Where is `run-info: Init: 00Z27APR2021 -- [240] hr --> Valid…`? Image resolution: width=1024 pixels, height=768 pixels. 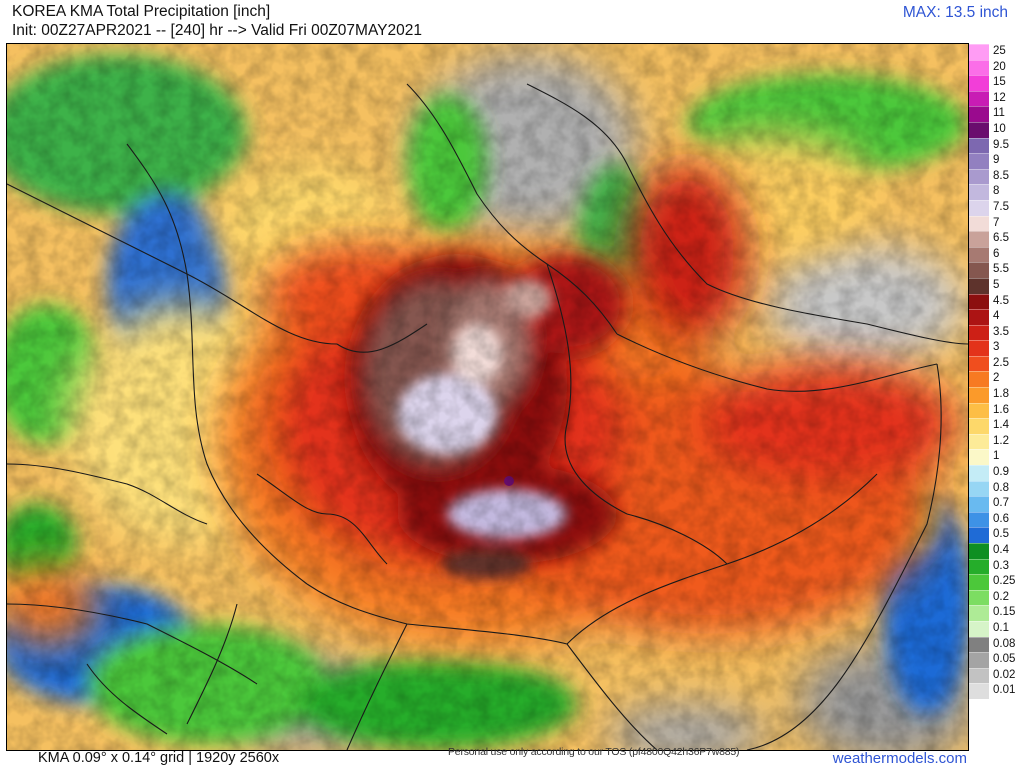 run-info: Init: 00Z27APR2021 -- [240] hr --> Valid… is located at coordinates (217, 30).